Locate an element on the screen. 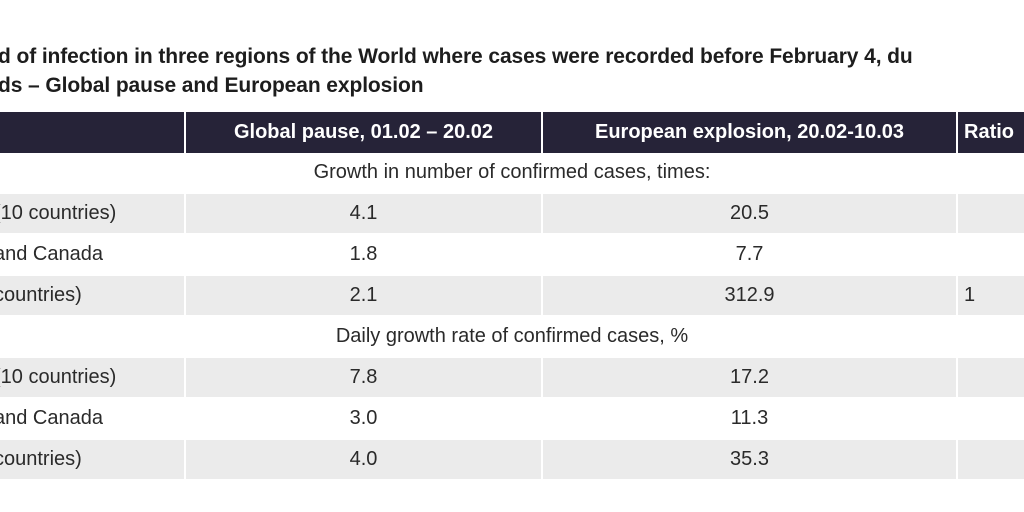 The height and width of the screenshot is (512, 1024). header-cell-ratio: Ratio is located at coordinates (989, 132).